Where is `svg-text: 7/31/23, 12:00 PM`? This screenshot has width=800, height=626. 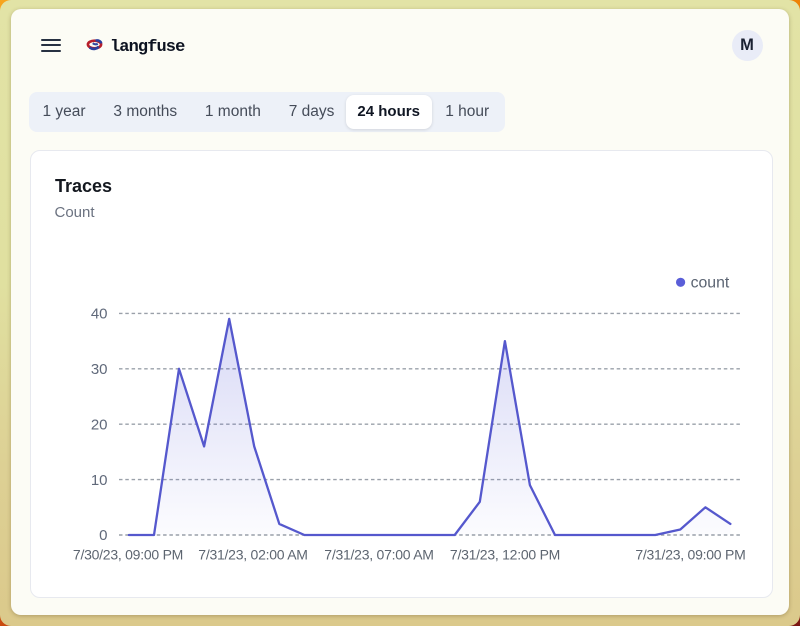 svg-text: 7/31/23, 12:00 PM is located at coordinates (505, 555).